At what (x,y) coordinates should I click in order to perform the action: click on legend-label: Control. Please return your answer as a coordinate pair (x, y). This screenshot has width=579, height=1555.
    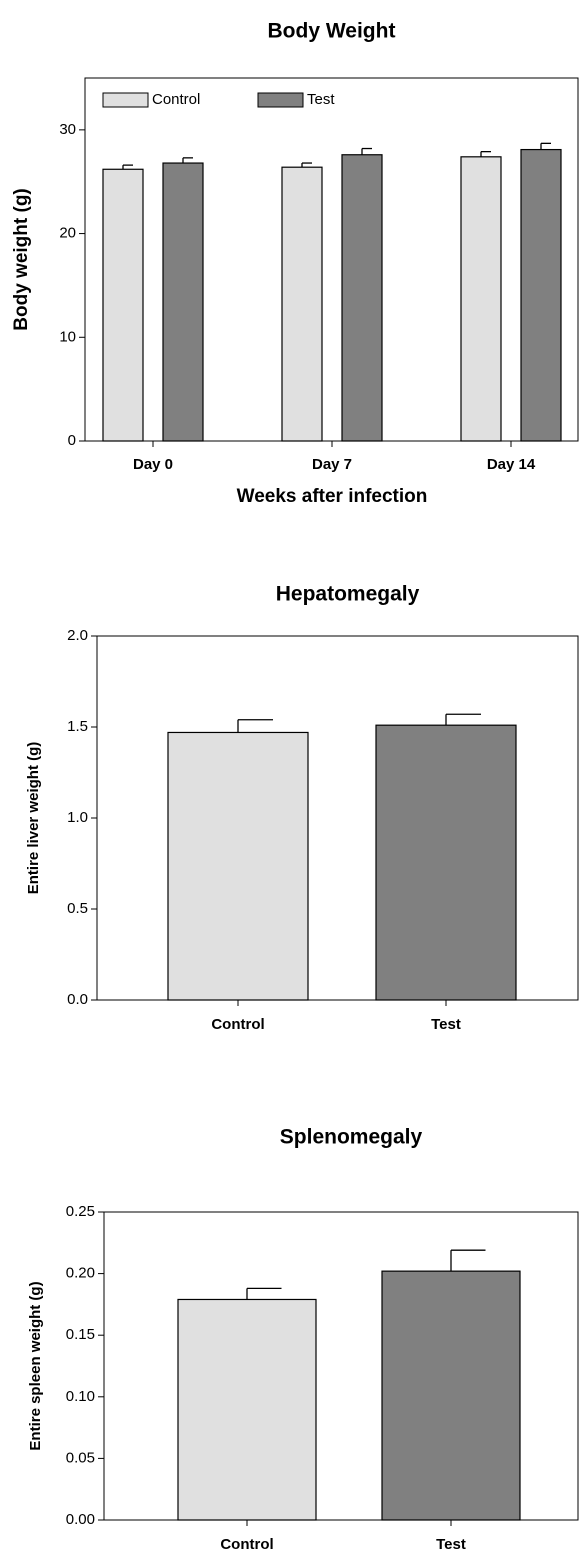
    Looking at the image, I should click on (176, 99).